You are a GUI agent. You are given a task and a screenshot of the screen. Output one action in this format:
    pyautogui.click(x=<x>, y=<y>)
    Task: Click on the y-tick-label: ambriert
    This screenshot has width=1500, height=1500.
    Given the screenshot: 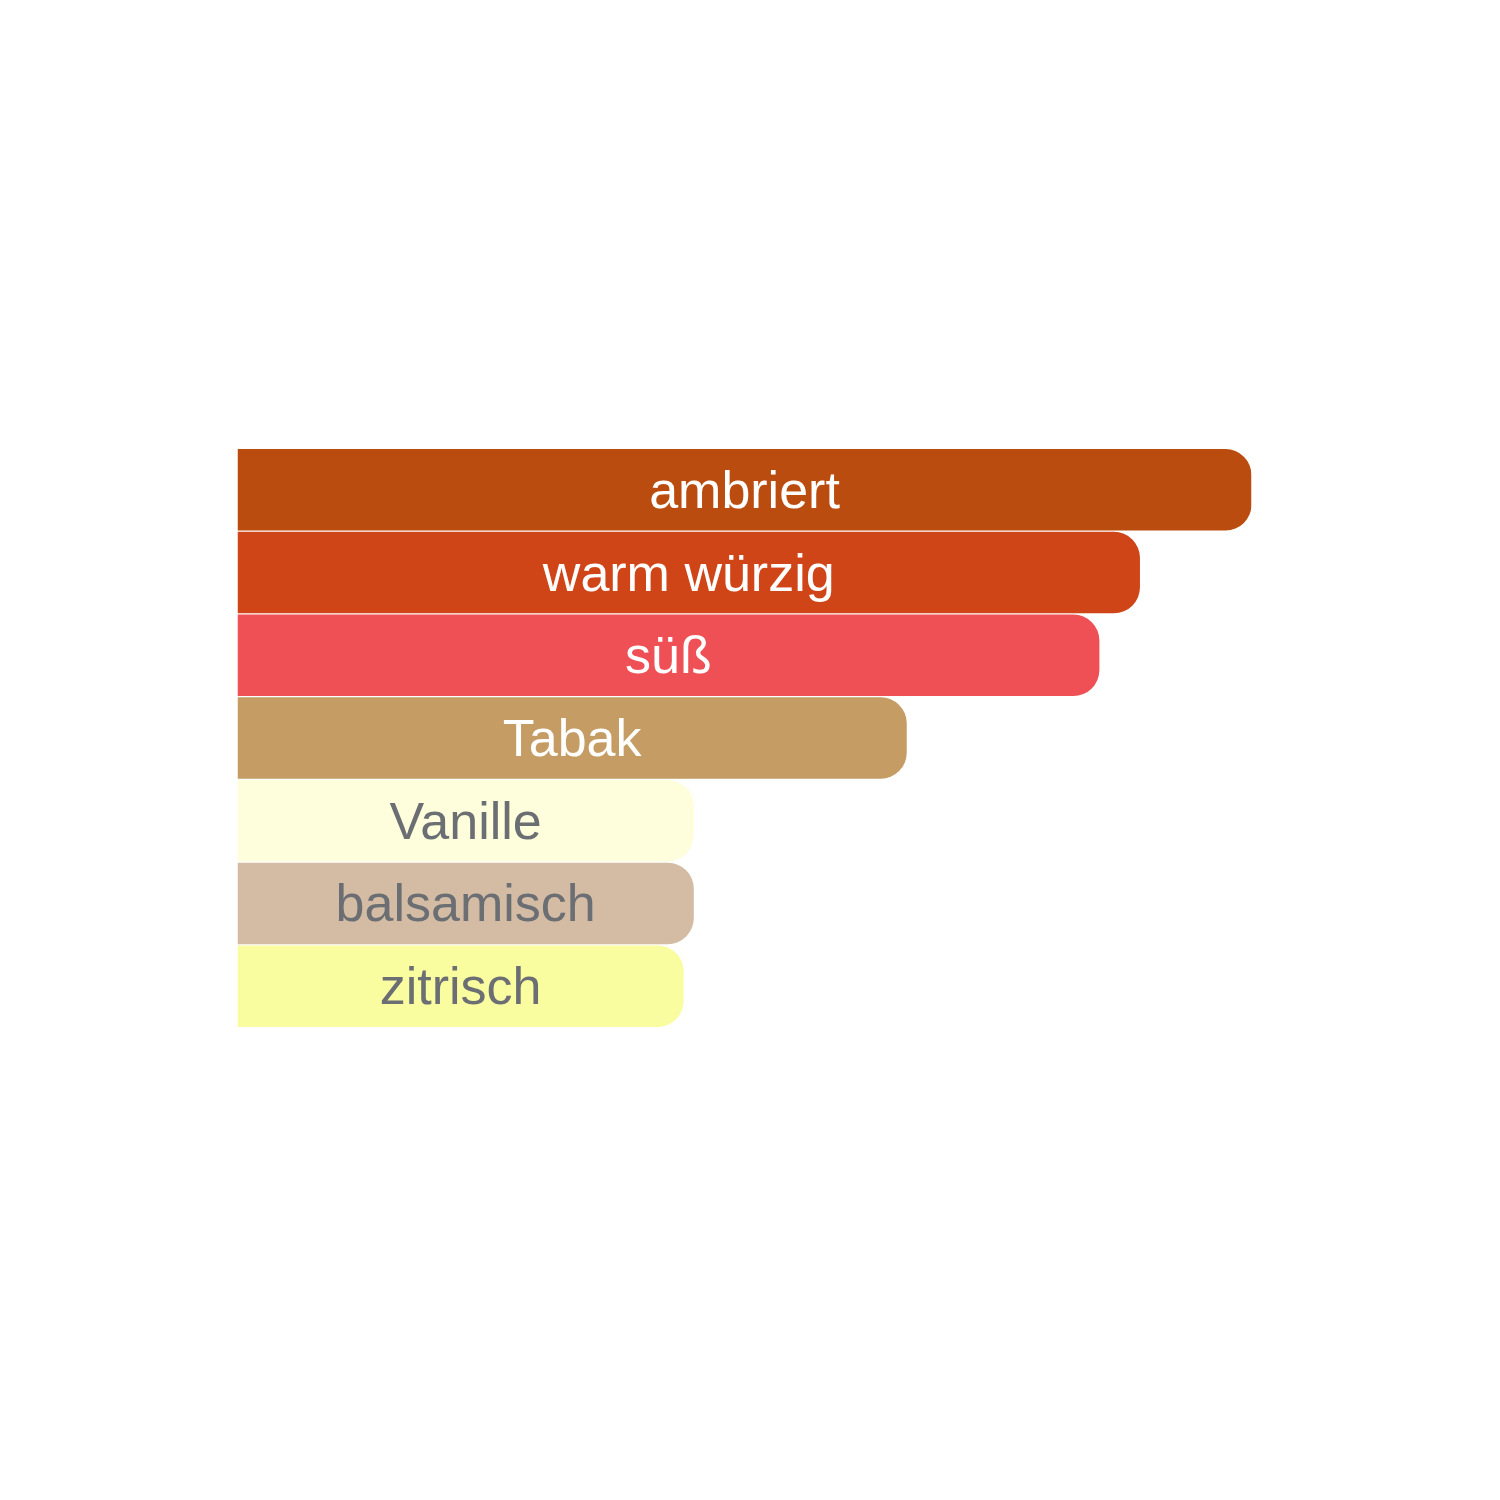 What is the action you would take?
    pyautogui.click(x=745, y=489)
    